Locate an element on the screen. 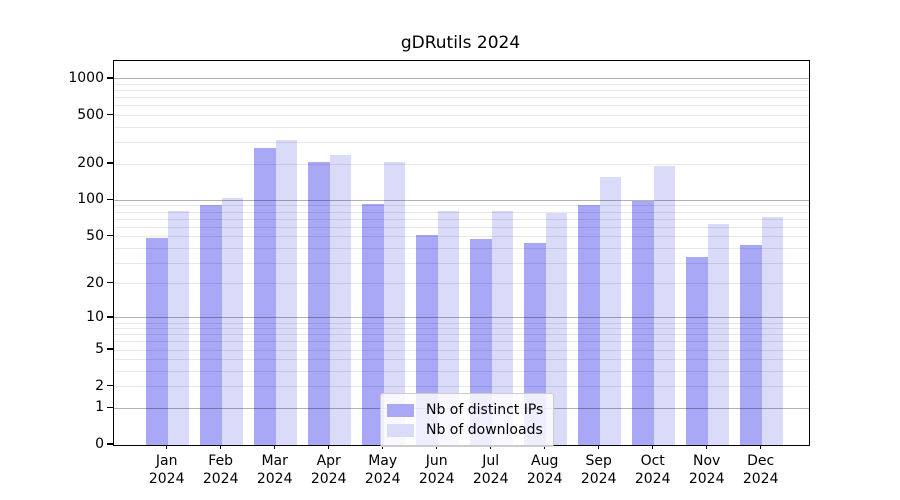  y-tick-label: 20 is located at coordinates (95, 282).